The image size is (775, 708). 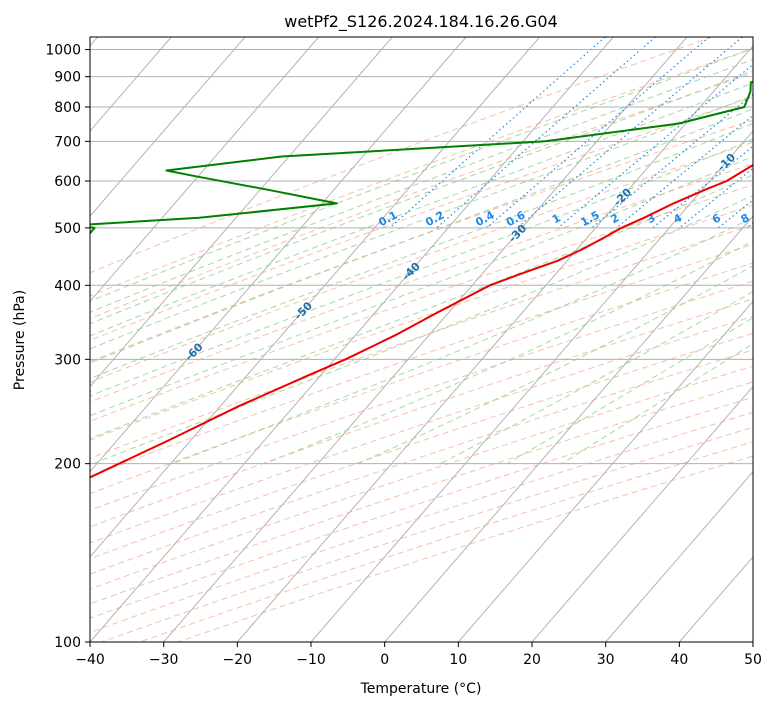 What do you see at coordinates (458, 660) in the screenshot?
I see `x-tick-label: 10` at bounding box center [458, 660].